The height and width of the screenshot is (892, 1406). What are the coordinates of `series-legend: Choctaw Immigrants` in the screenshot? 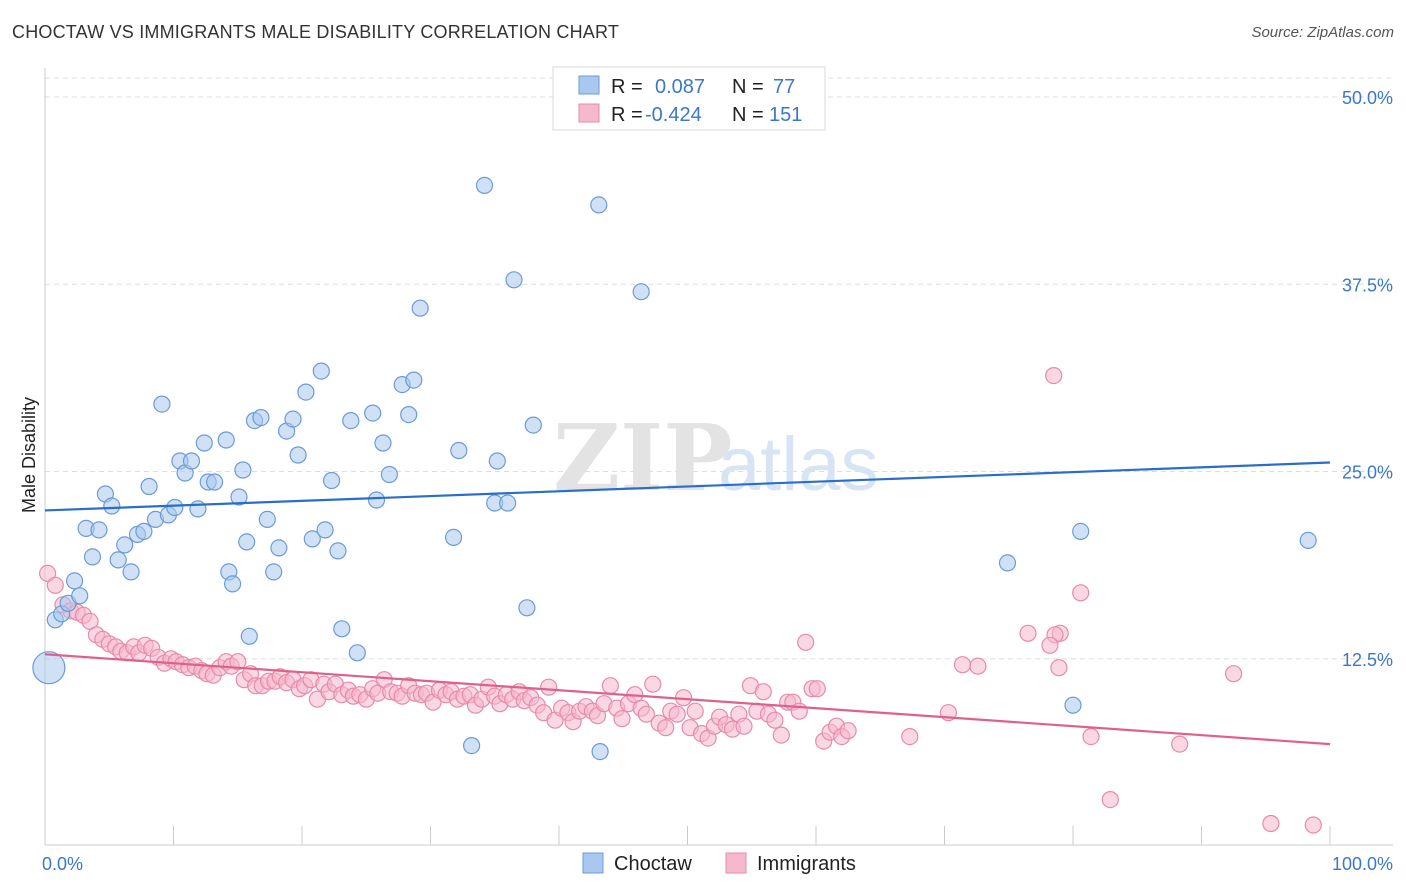 It's located at (719, 863).